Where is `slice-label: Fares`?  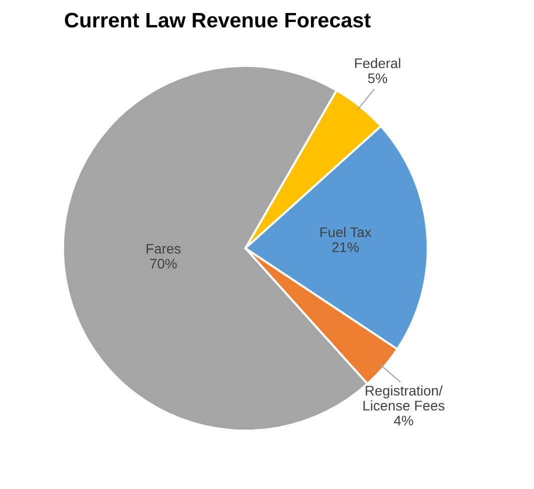 slice-label: Fares is located at coordinates (163, 249).